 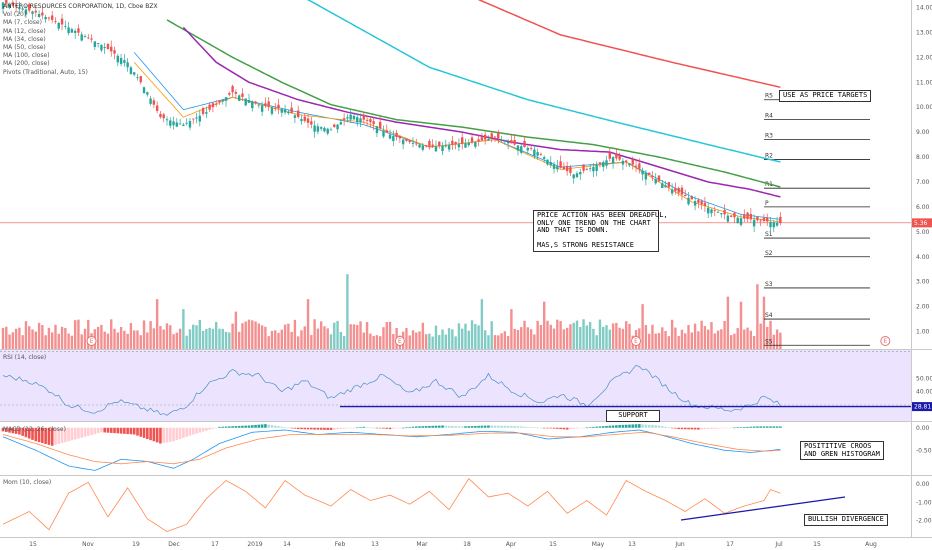 I want to click on momentum-axis-tick: -2.00, so click(x=924, y=521).